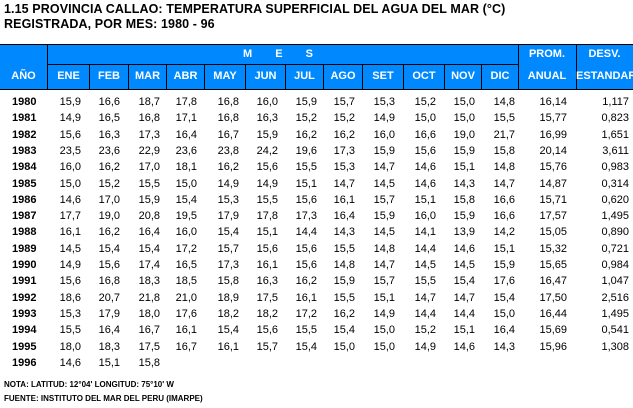 The height and width of the screenshot is (408, 633). Describe the element at coordinates (615, 281) in the screenshot. I see `desv-cell: 1,047` at that location.